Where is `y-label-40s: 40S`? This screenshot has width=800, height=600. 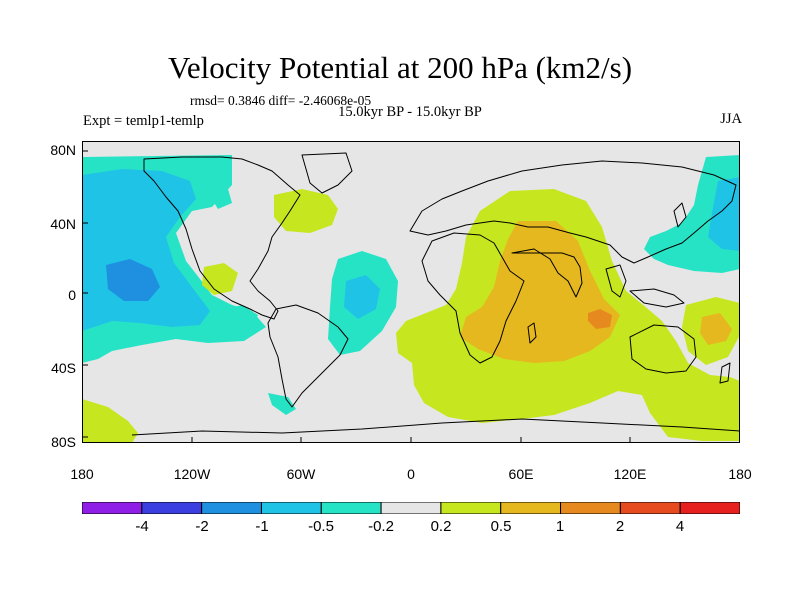
y-label-40s: 40S is located at coordinates (63, 368).